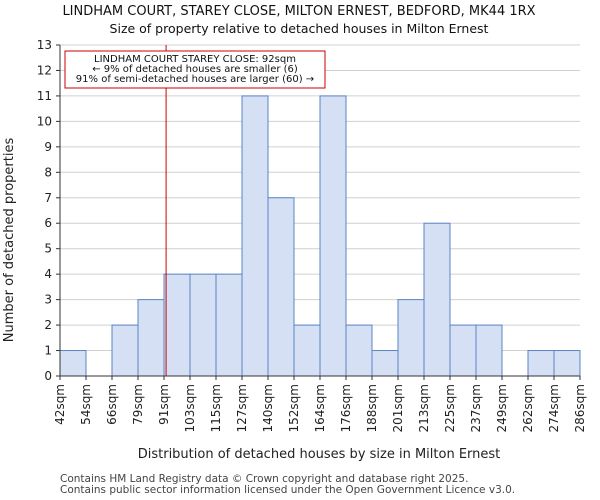 The height and width of the screenshot is (500, 600). Describe the element at coordinates (48, 274) in the screenshot. I see `y-tick-label: 4` at that location.